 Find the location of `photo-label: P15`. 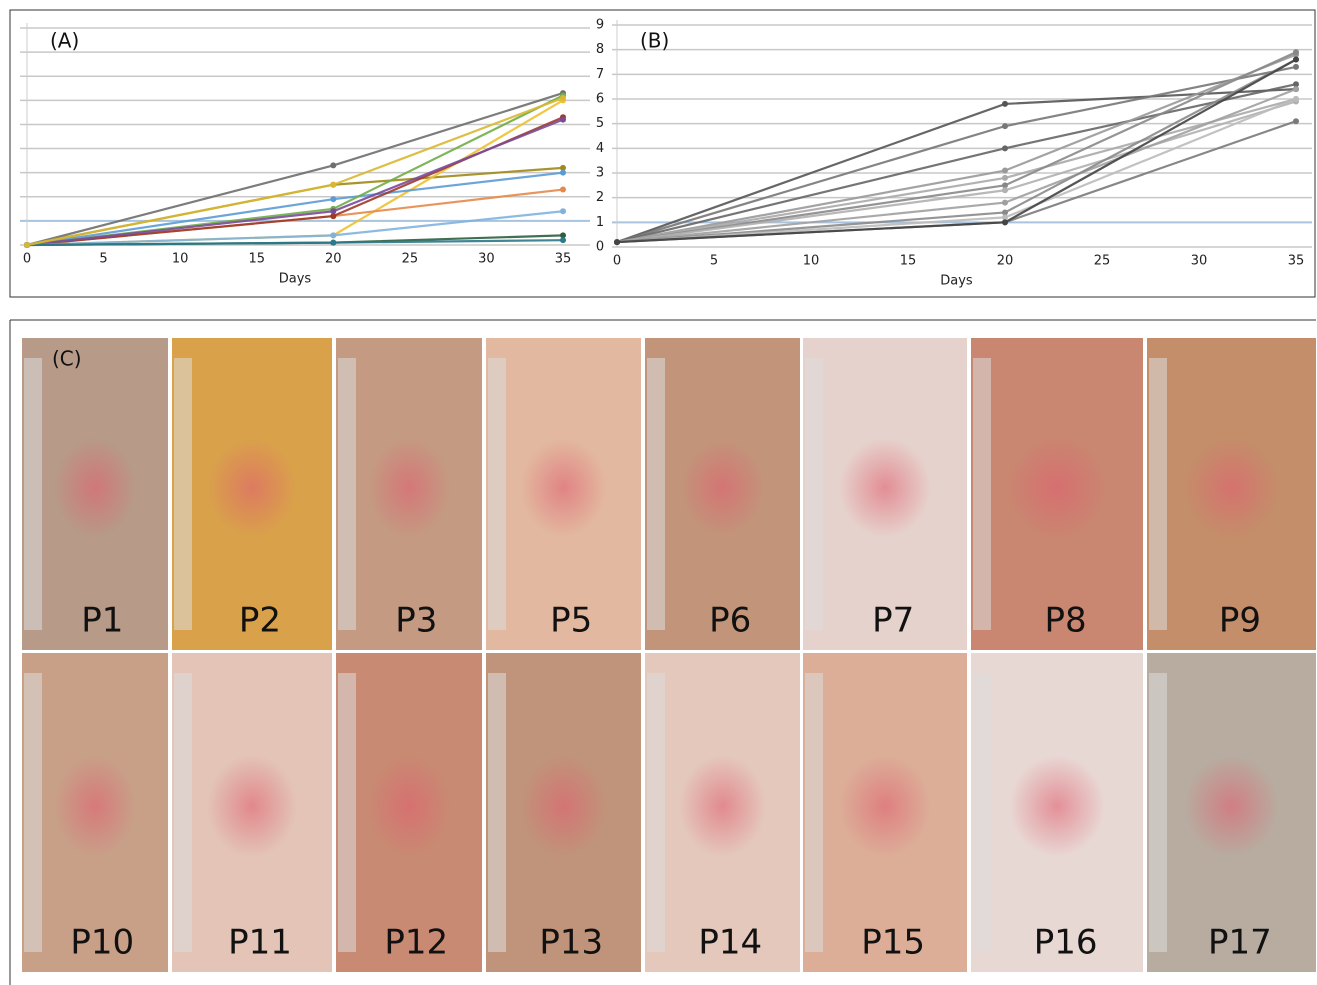

photo-label: P15 is located at coordinates (893, 943).